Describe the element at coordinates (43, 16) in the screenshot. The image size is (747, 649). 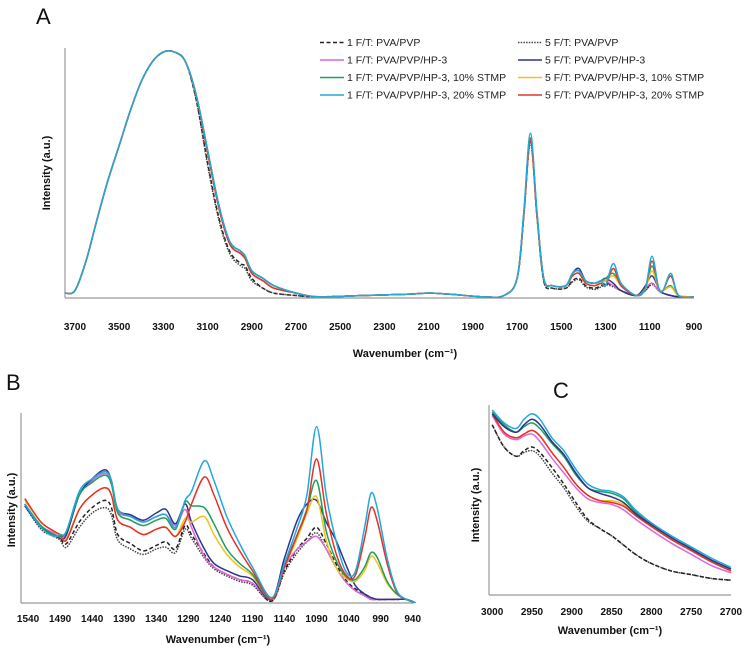
I see `panel-label-a: A` at that location.